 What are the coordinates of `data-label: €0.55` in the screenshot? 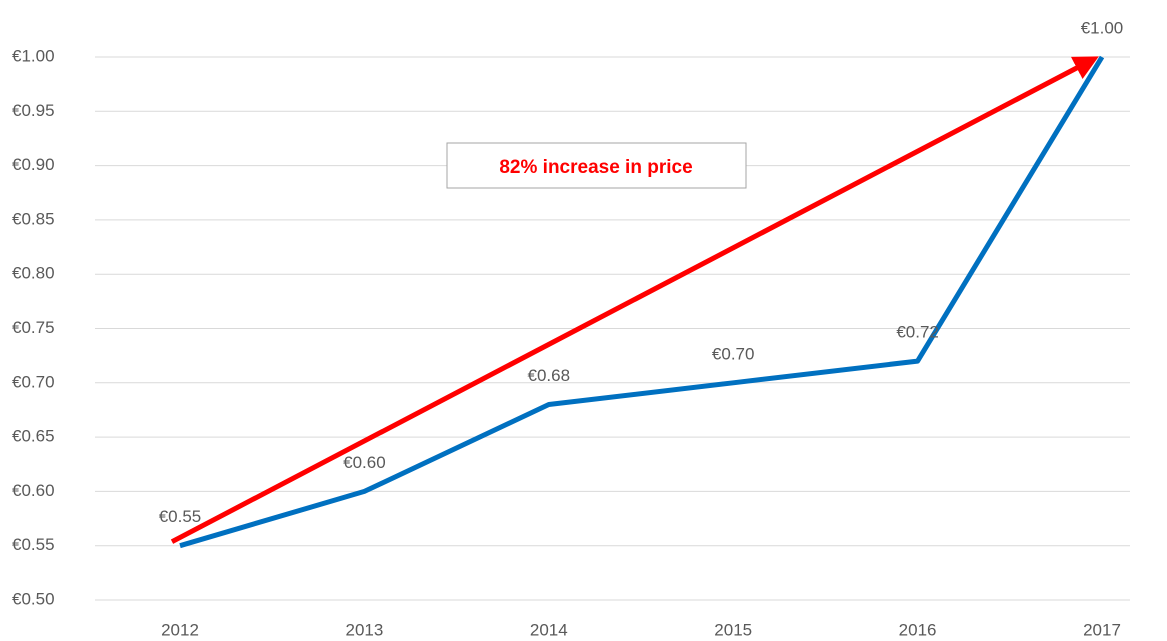 It's located at (180, 516).